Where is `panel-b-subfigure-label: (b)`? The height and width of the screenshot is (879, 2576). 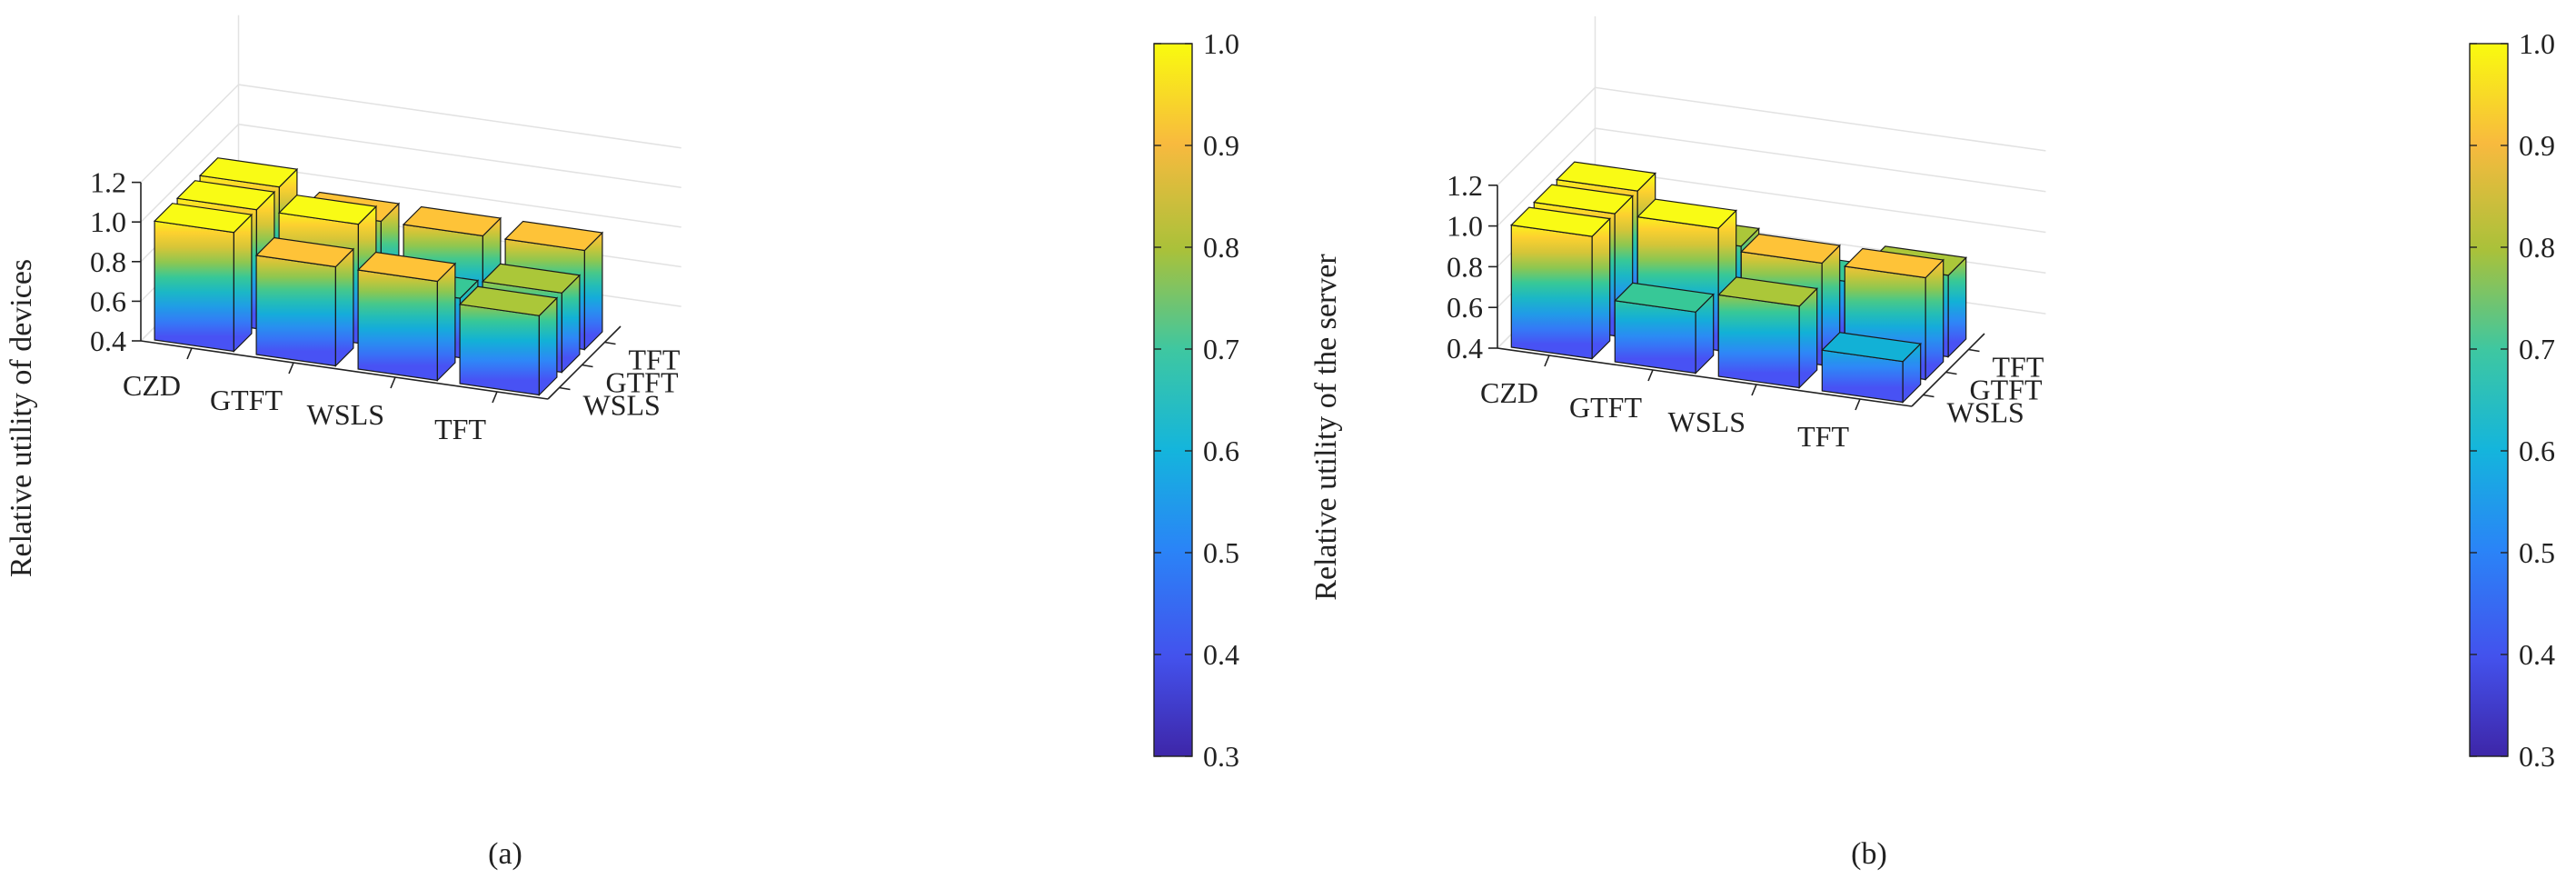 panel-b-subfigure-label: (b) is located at coordinates (1869, 854).